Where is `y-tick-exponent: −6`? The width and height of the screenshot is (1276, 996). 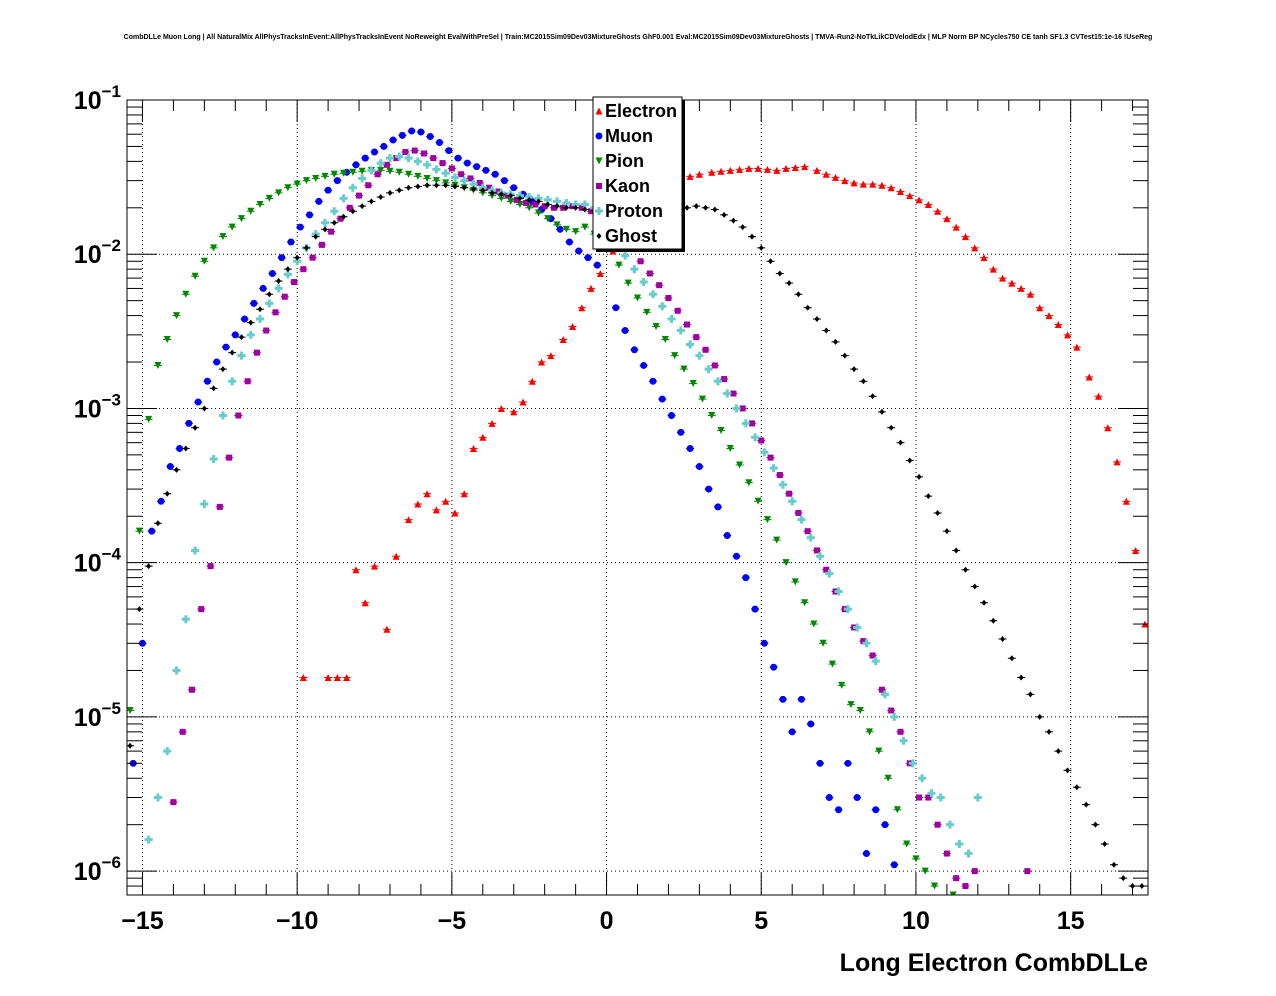 y-tick-exponent: −6 is located at coordinates (111, 862).